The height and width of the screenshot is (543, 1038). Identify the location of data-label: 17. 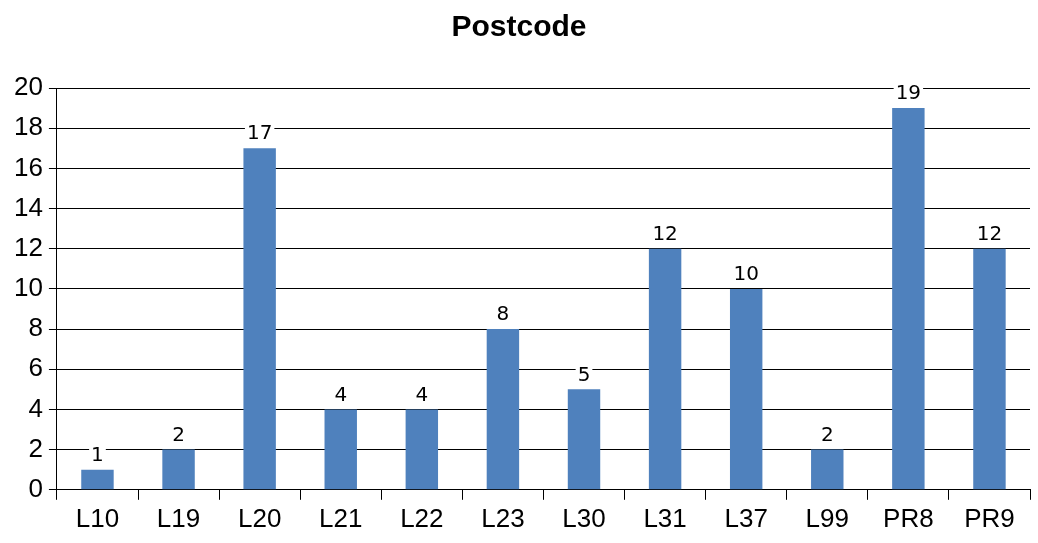
(259, 132).